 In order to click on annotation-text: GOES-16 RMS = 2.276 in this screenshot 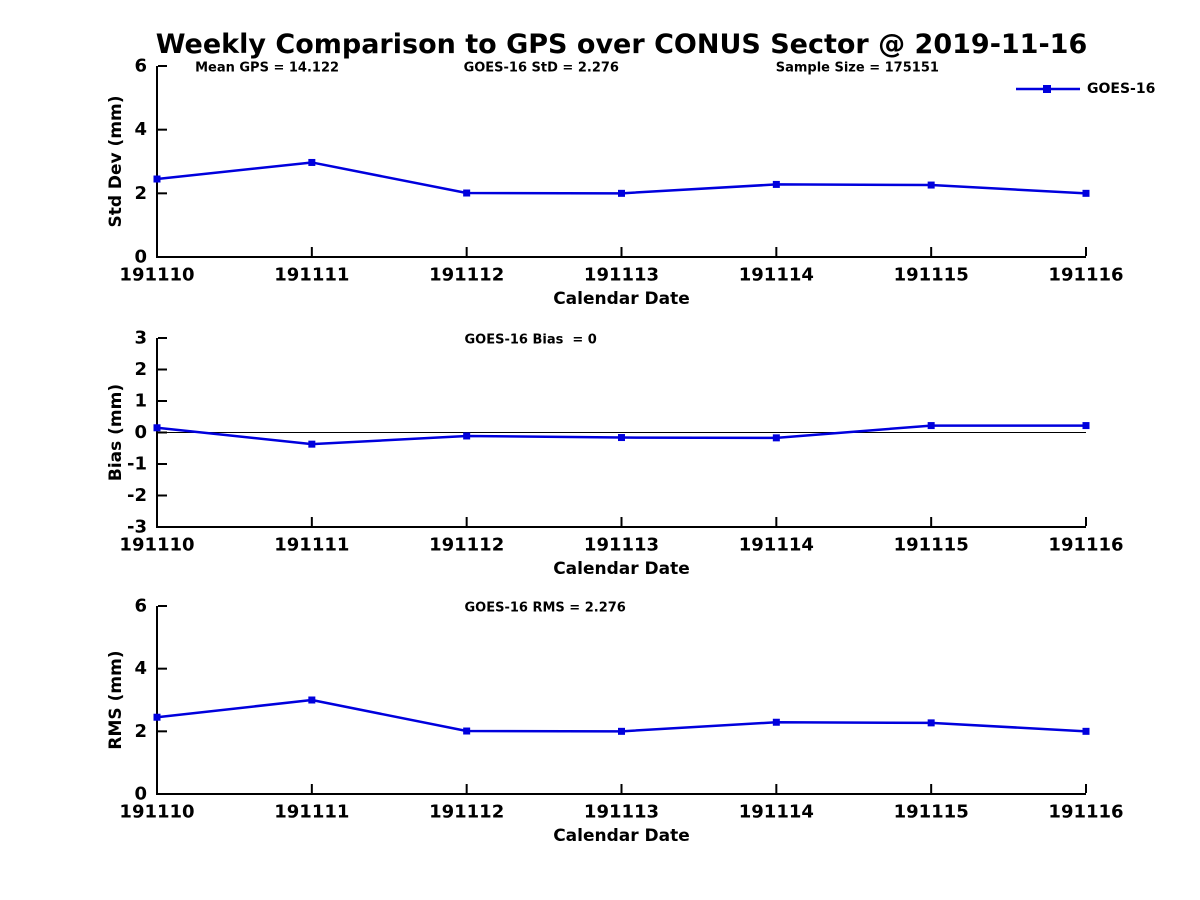, I will do `click(544, 608)`.